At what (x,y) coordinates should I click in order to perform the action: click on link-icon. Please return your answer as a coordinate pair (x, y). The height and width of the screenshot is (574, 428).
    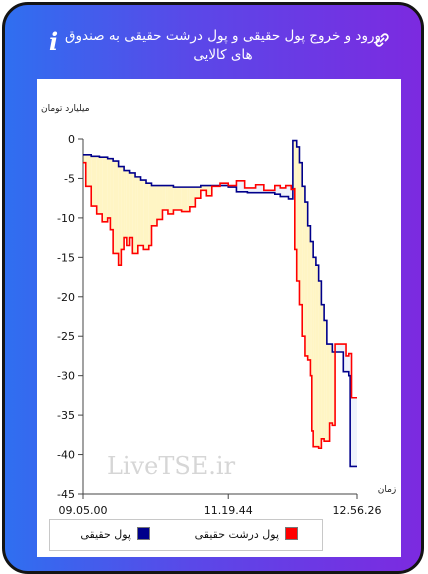
    Looking at the image, I should click on (382, 40).